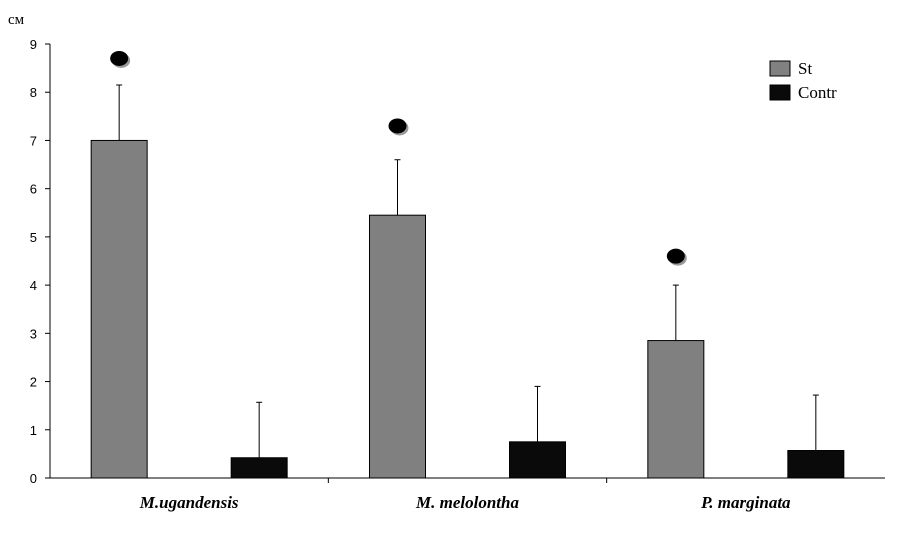  Describe the element at coordinates (33, 478) in the screenshot. I see `y-tick-label: 0` at that location.